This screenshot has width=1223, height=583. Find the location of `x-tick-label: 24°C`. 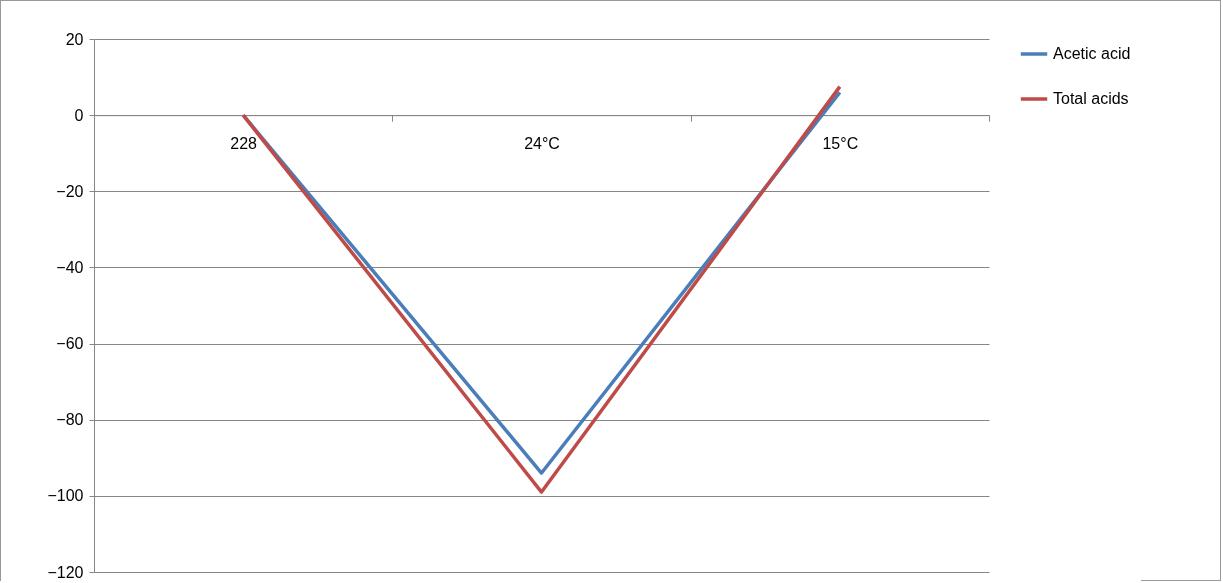

x-tick-label: 24°C is located at coordinates (542, 143).